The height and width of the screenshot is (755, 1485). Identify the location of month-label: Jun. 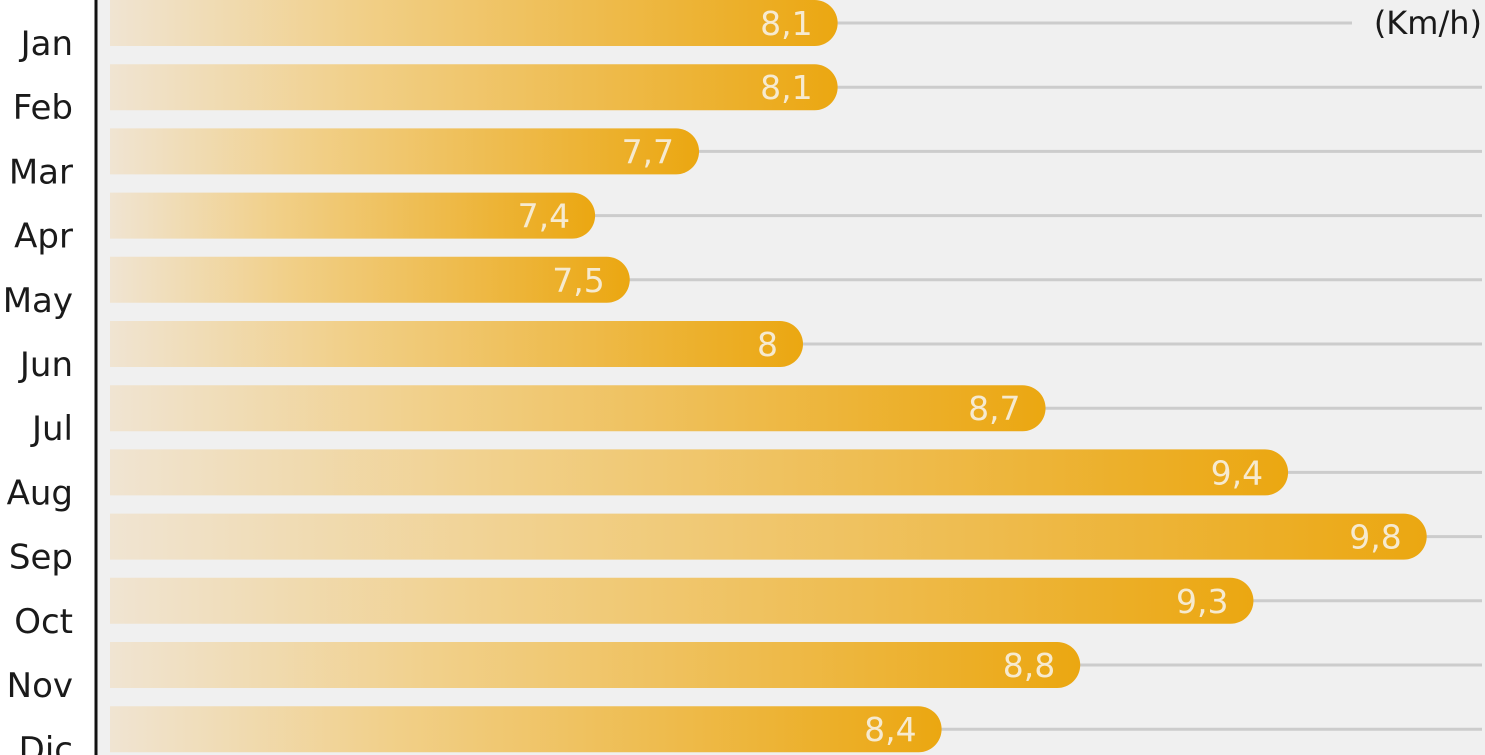
(45, 365).